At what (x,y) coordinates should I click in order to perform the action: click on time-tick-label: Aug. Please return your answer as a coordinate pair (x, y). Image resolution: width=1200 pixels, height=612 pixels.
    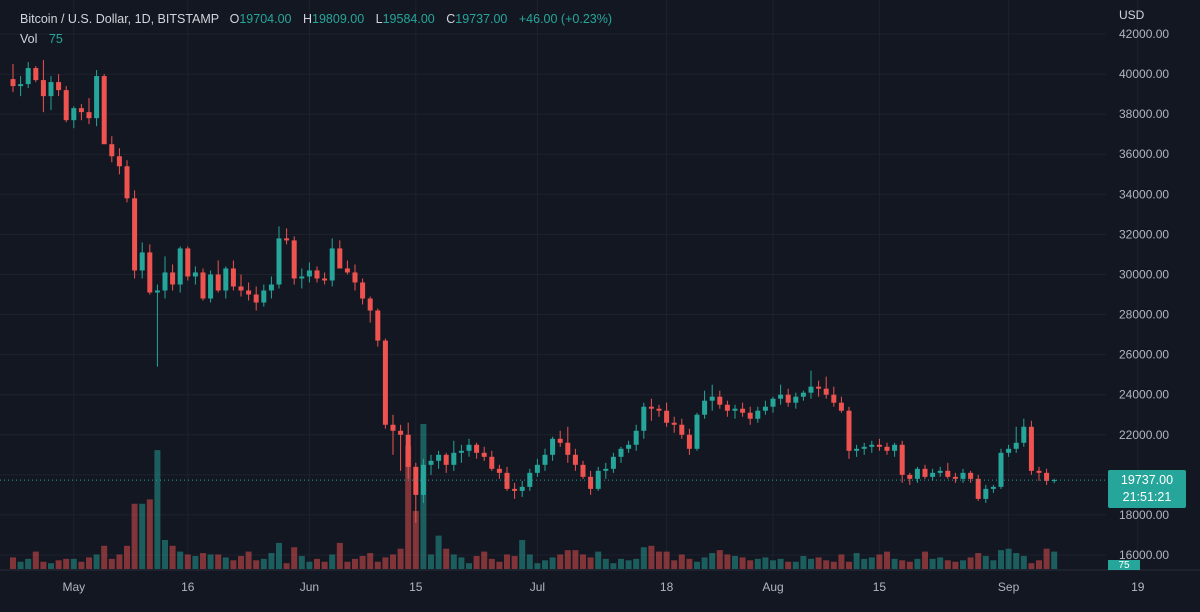
    Looking at the image, I should click on (772, 587).